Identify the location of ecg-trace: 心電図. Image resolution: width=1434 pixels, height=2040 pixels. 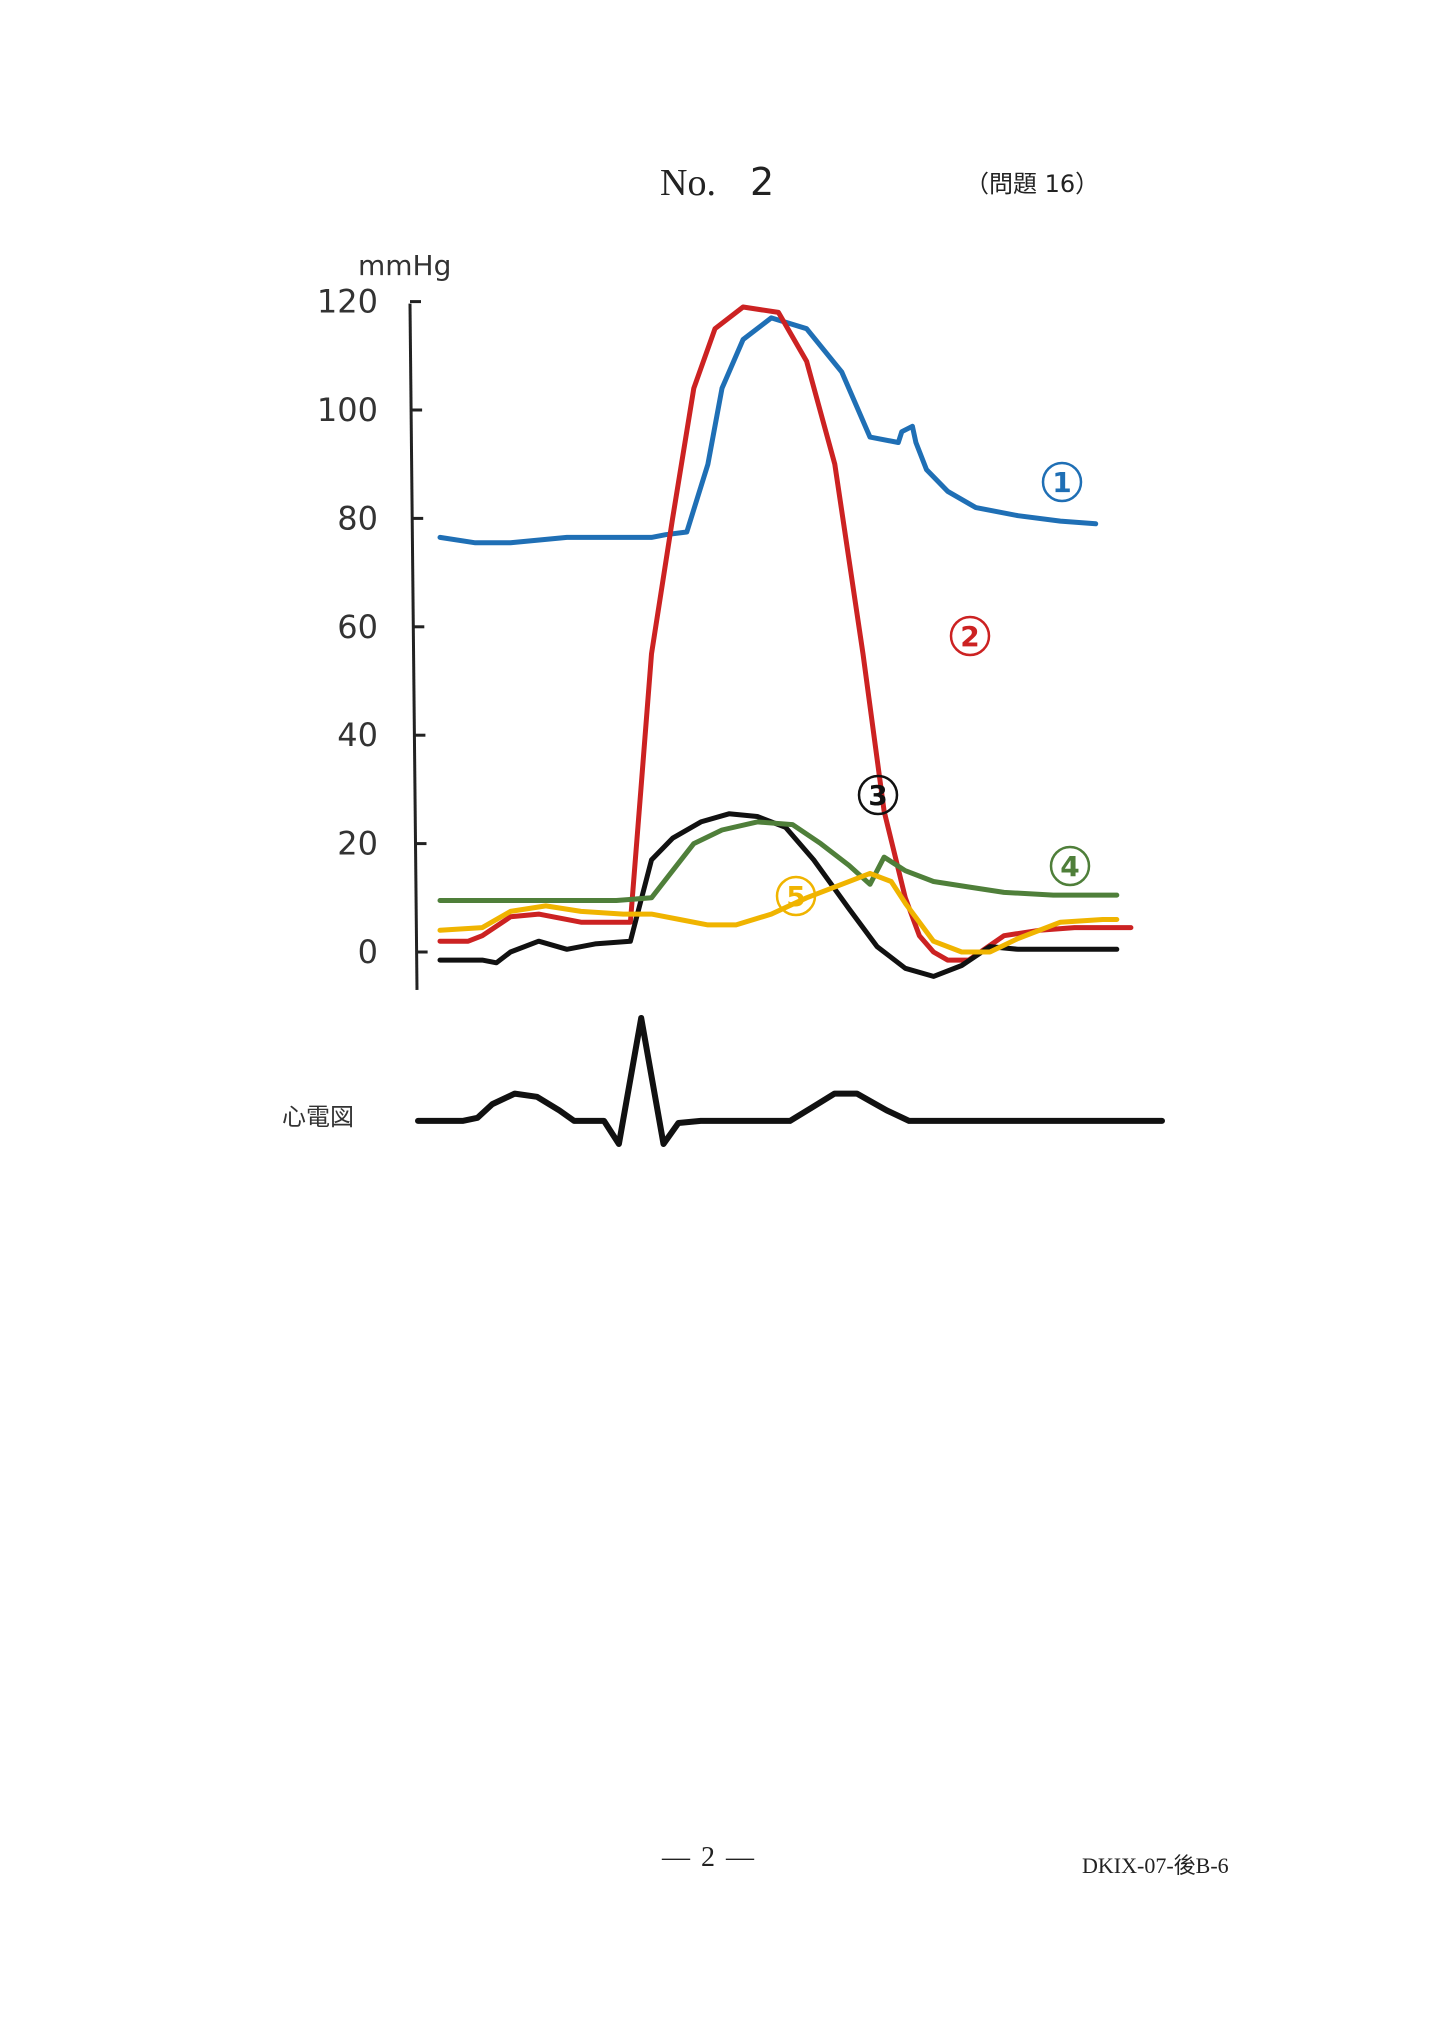
(723, 1081).